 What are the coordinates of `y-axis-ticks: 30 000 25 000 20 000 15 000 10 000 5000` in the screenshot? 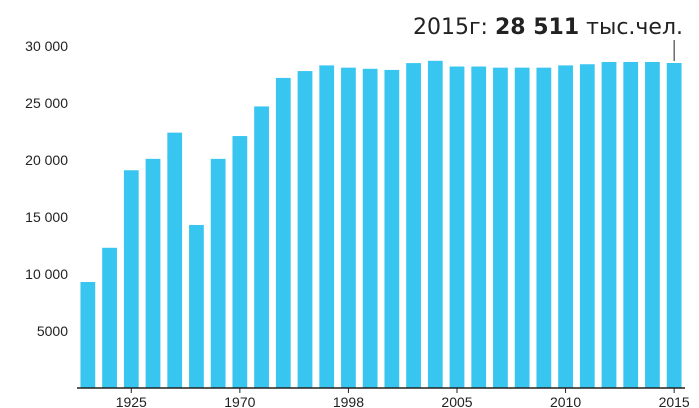 It's located at (46, 188).